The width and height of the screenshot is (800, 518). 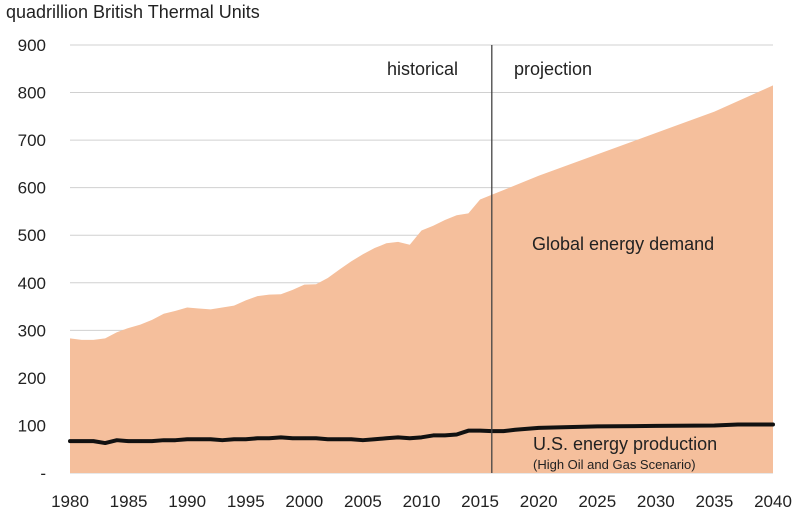 What do you see at coordinates (410, 438) in the screenshot?
I see `us-production-point-2009` at bounding box center [410, 438].